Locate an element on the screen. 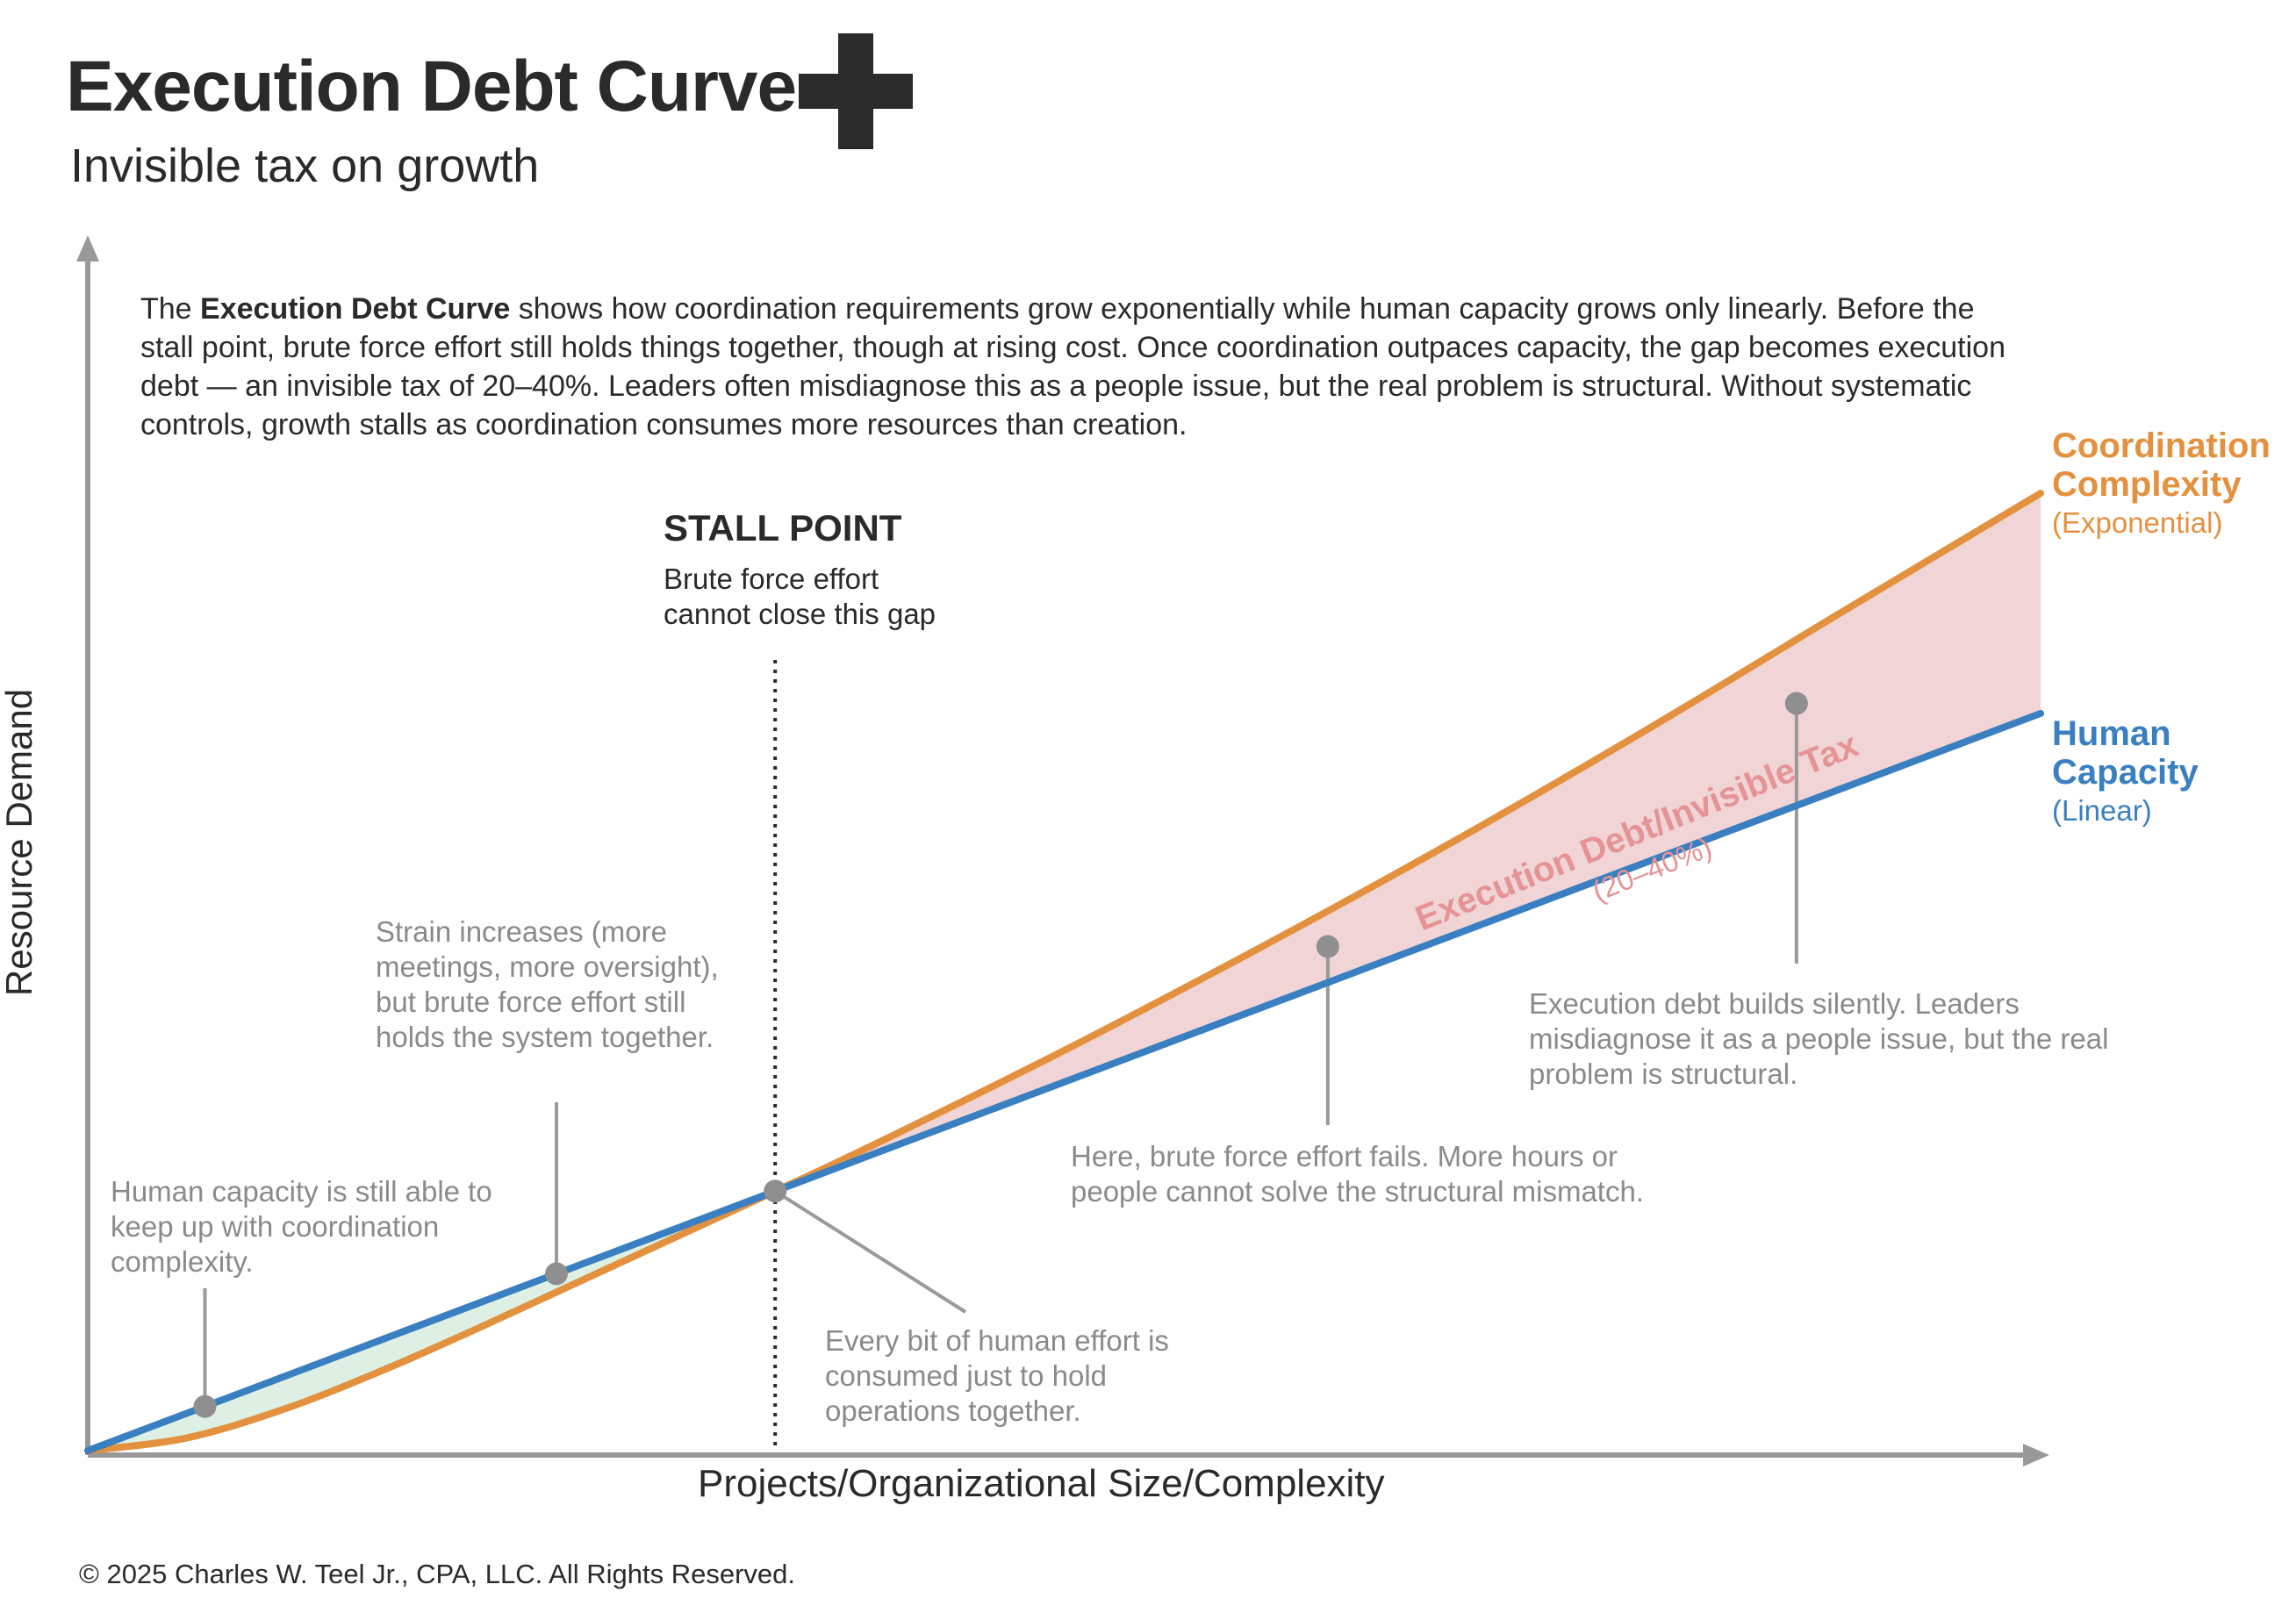  series-label-human: Human Capacity (Linear) is located at coordinates (2140, 772).